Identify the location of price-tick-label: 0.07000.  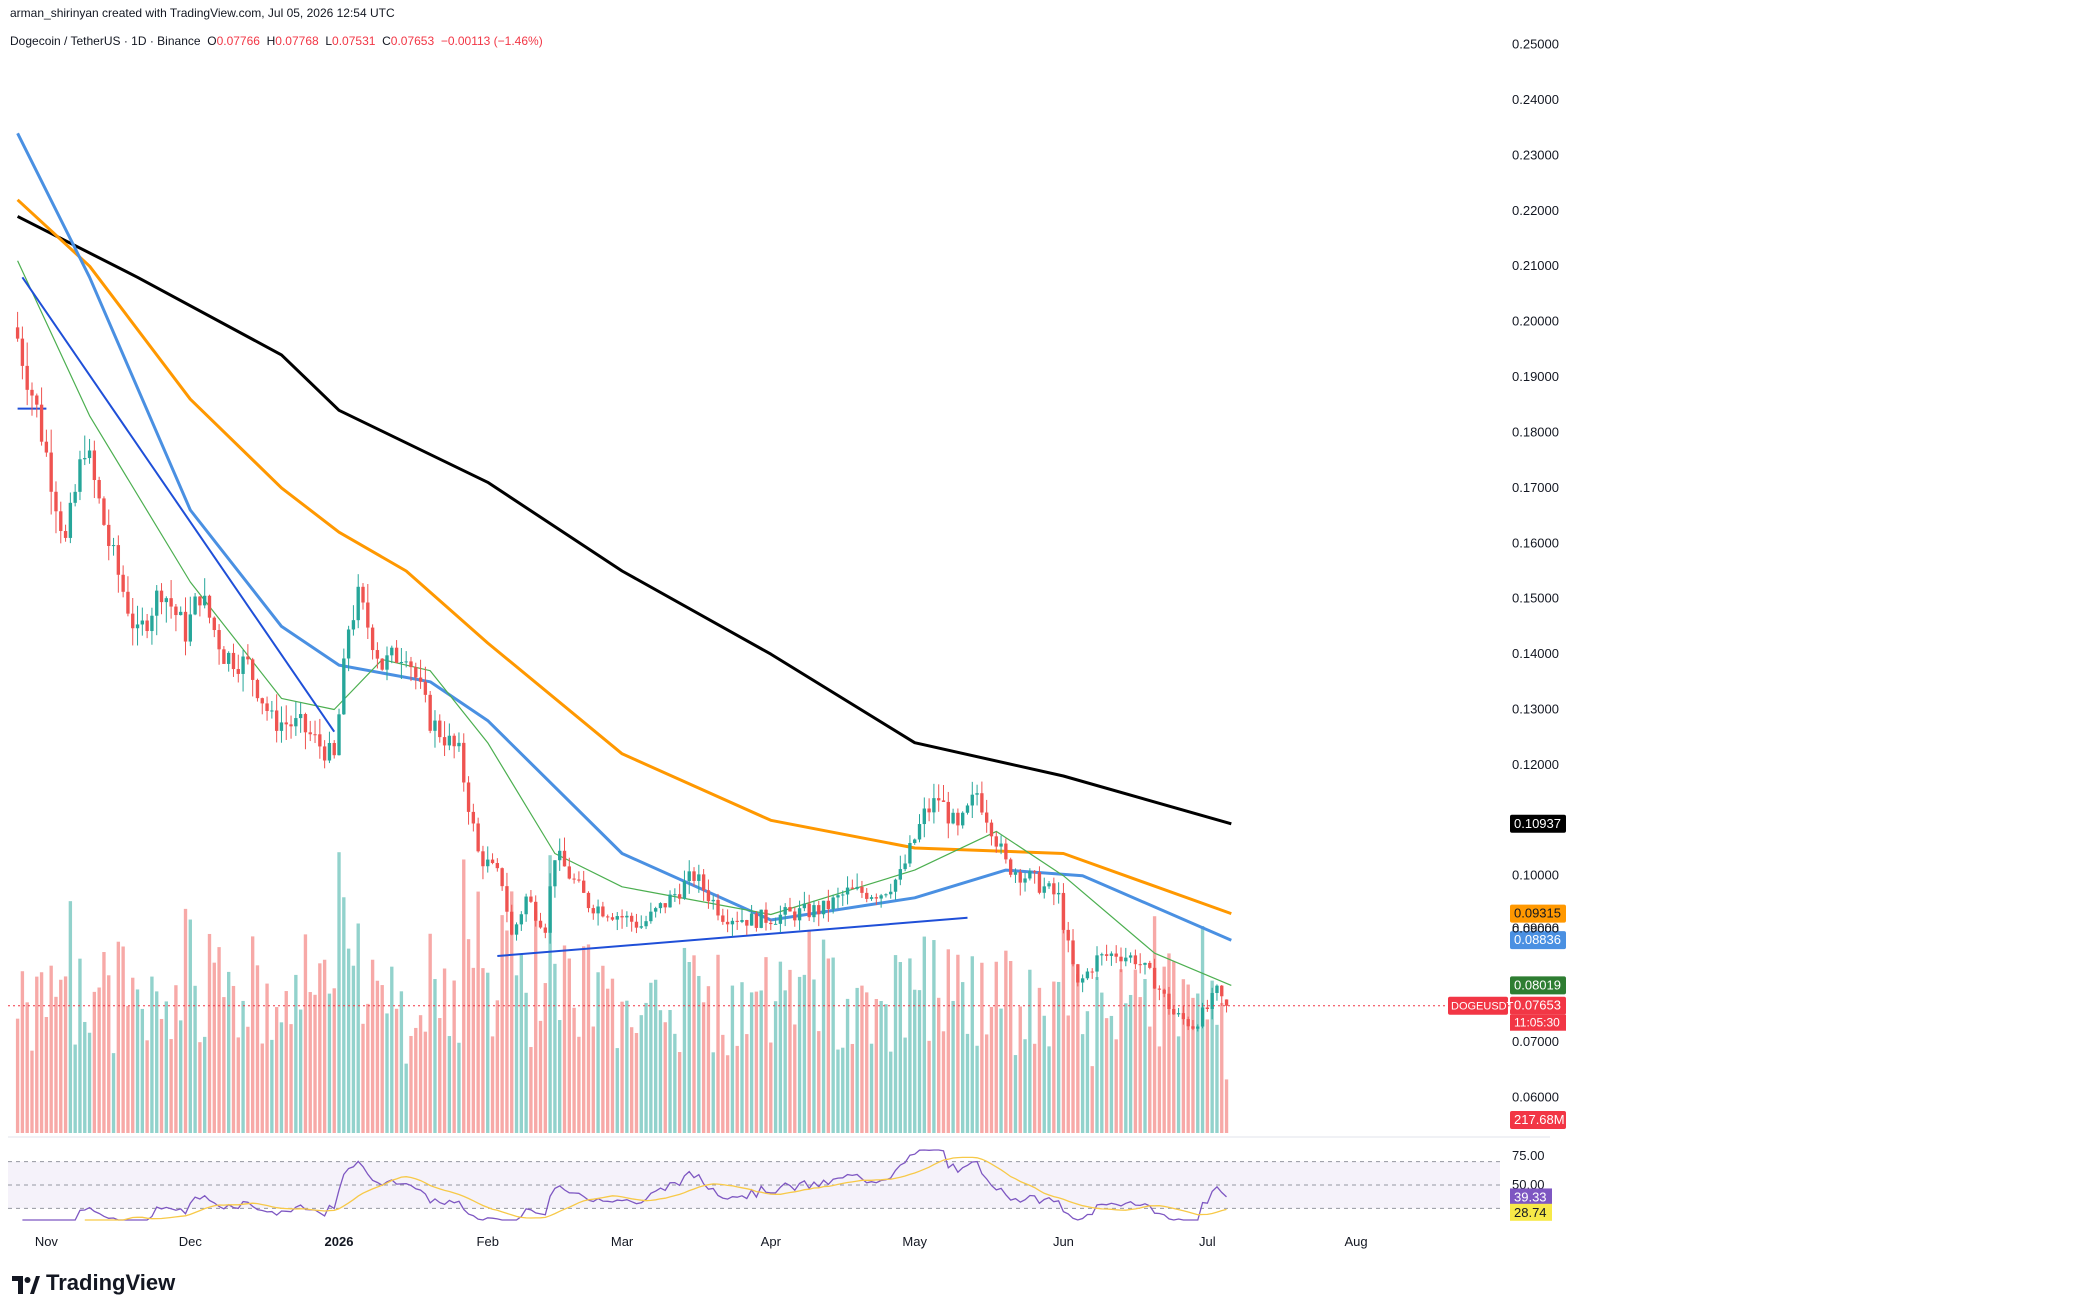
(1535, 1041).